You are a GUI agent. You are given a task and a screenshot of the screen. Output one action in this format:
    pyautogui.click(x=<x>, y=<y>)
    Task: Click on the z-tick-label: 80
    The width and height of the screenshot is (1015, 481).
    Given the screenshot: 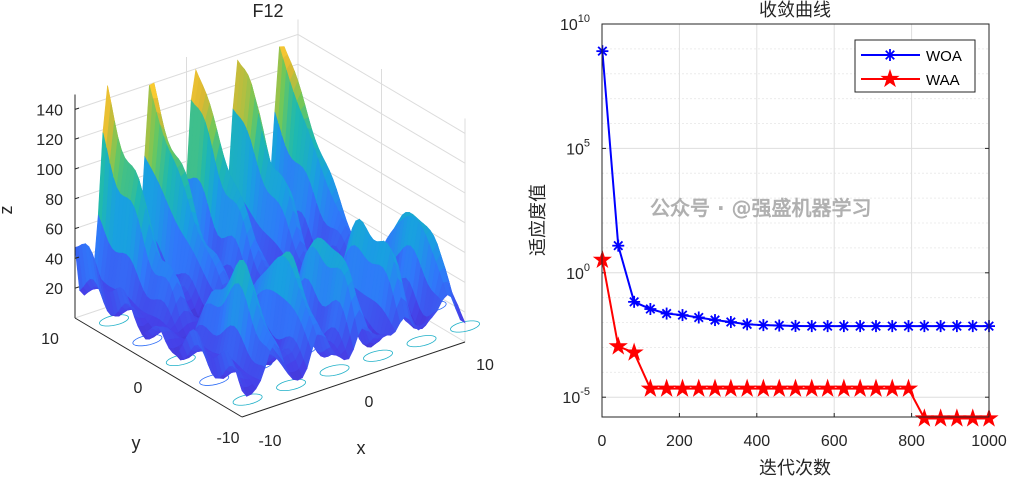 What is the action you would take?
    pyautogui.click(x=54, y=200)
    